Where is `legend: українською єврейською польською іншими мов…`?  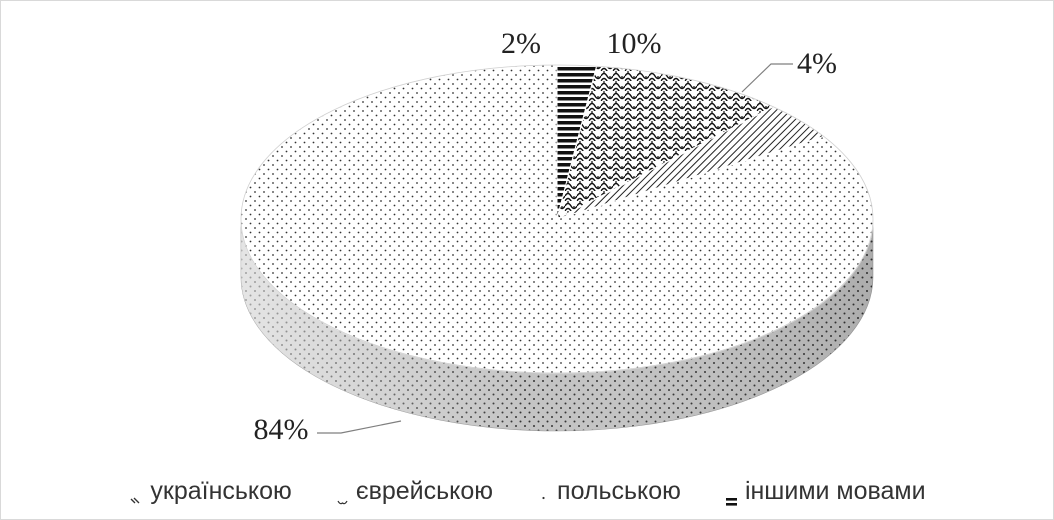
legend: українською єврейською польською іншими мов… is located at coordinates (527, 491).